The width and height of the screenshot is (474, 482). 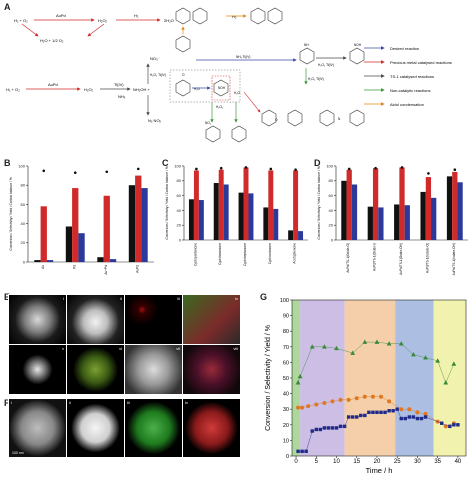 I want to click on oxime-label-a: NOH, so click(x=222, y=88).